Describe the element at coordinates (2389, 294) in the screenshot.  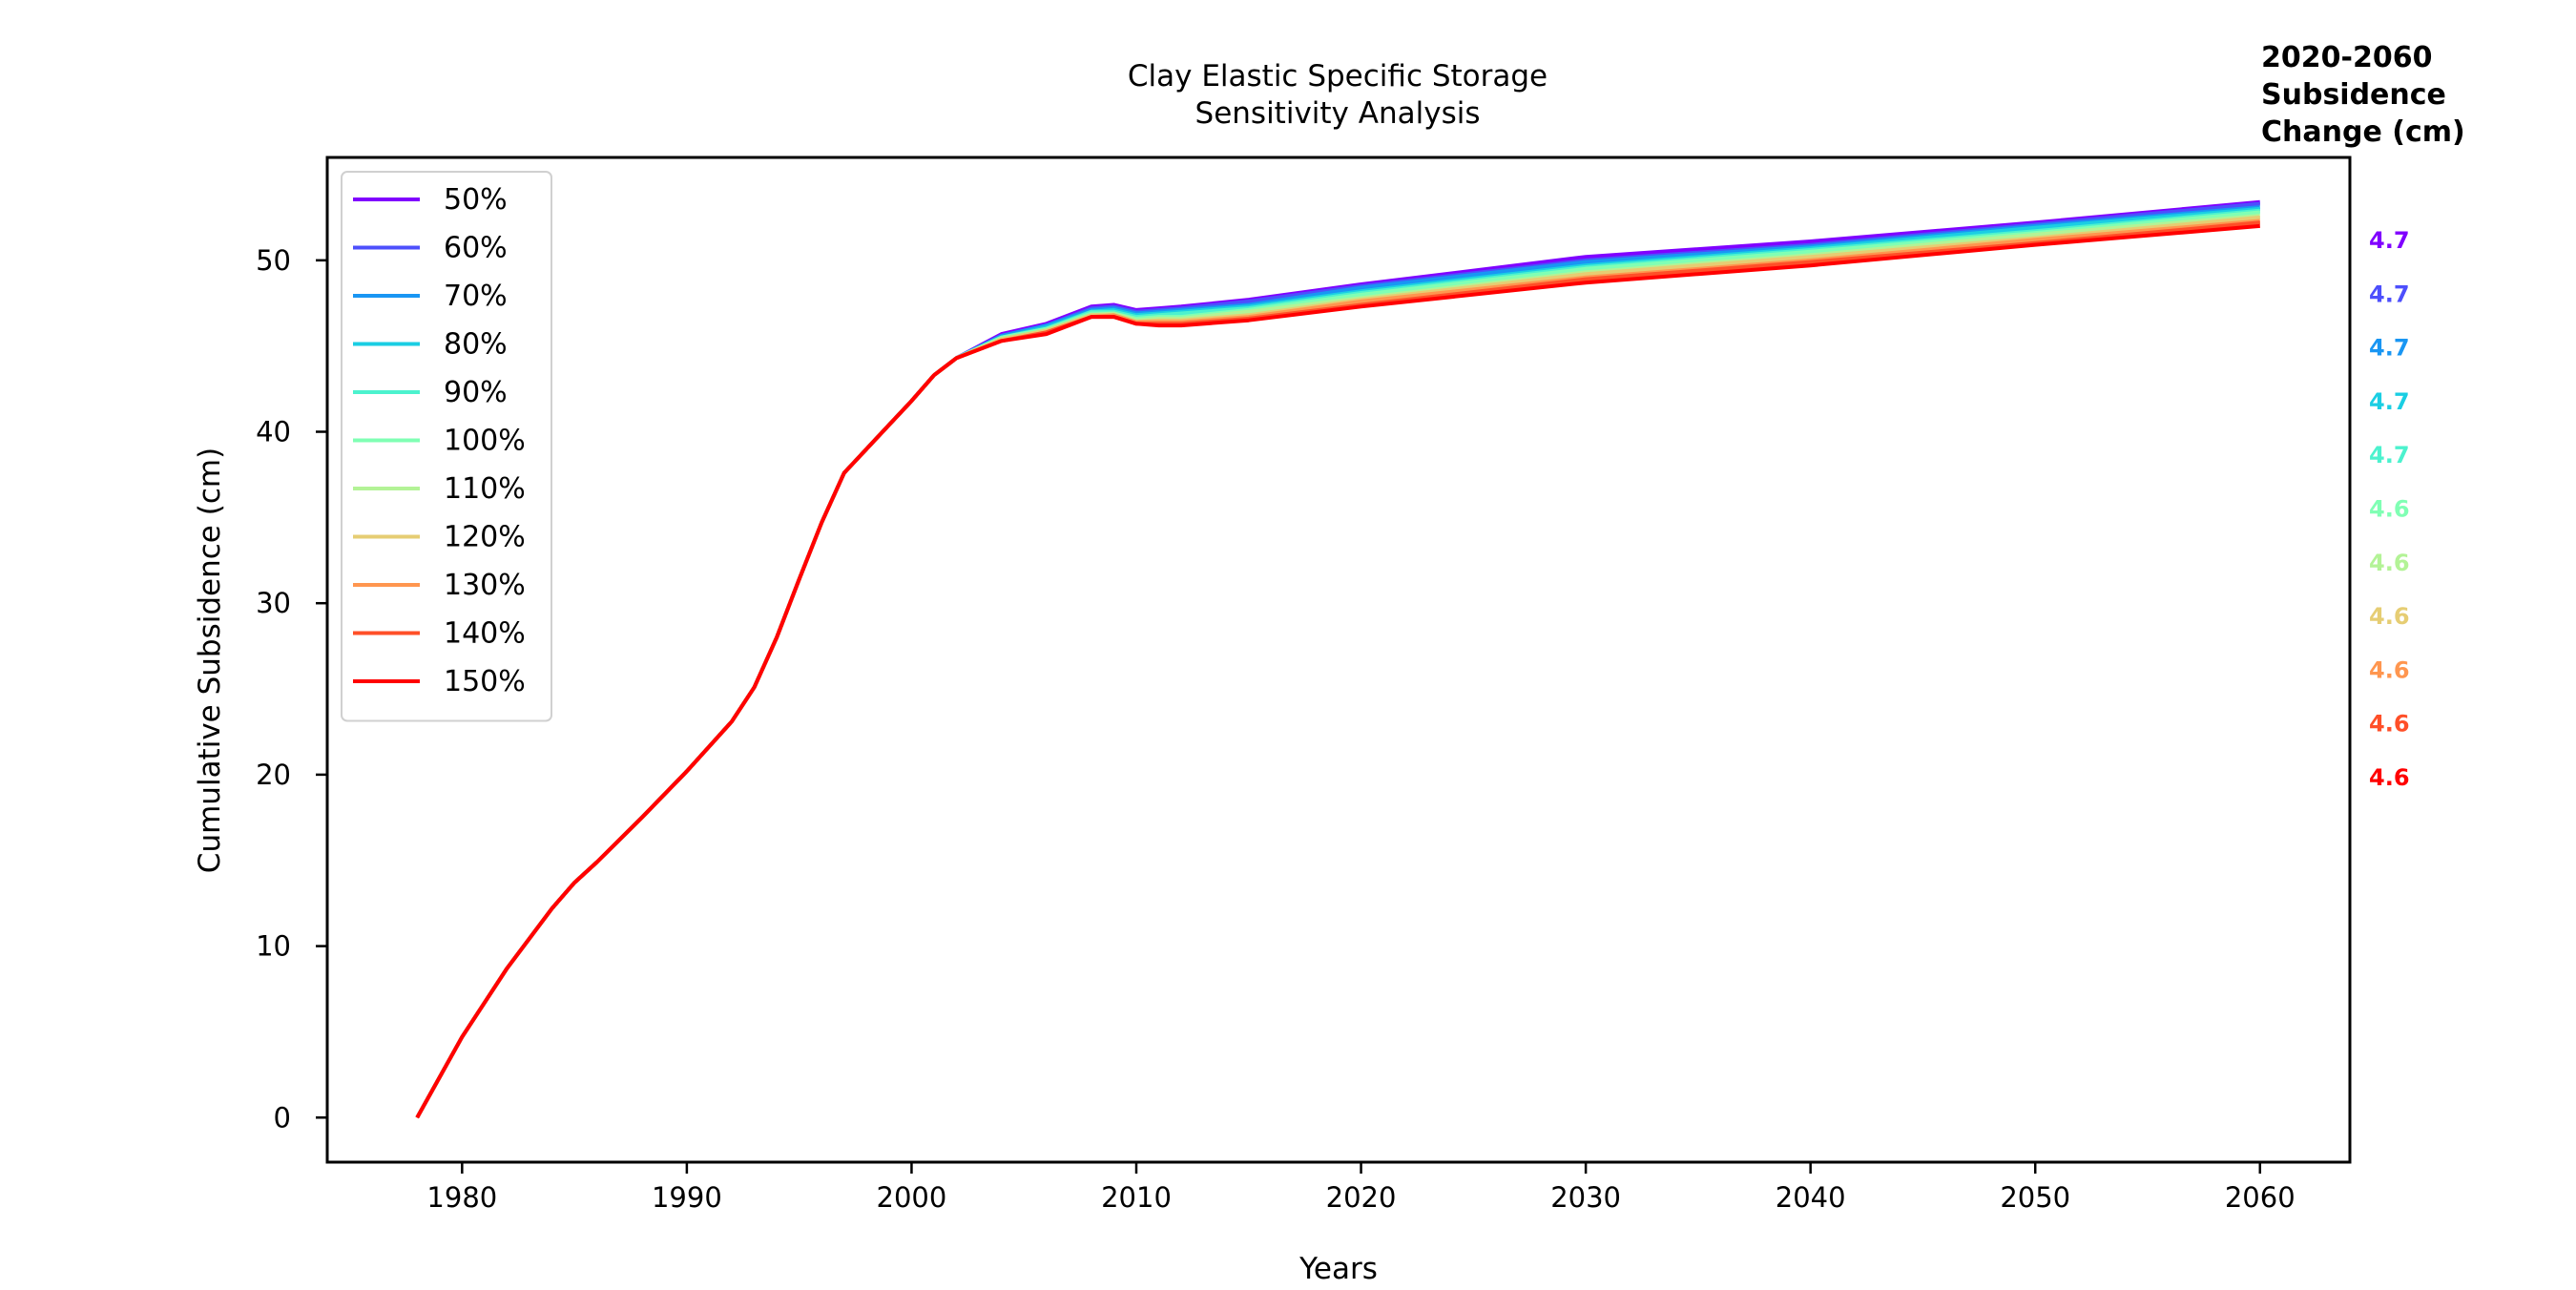
I see `change-value-60pct: 4.7` at that location.